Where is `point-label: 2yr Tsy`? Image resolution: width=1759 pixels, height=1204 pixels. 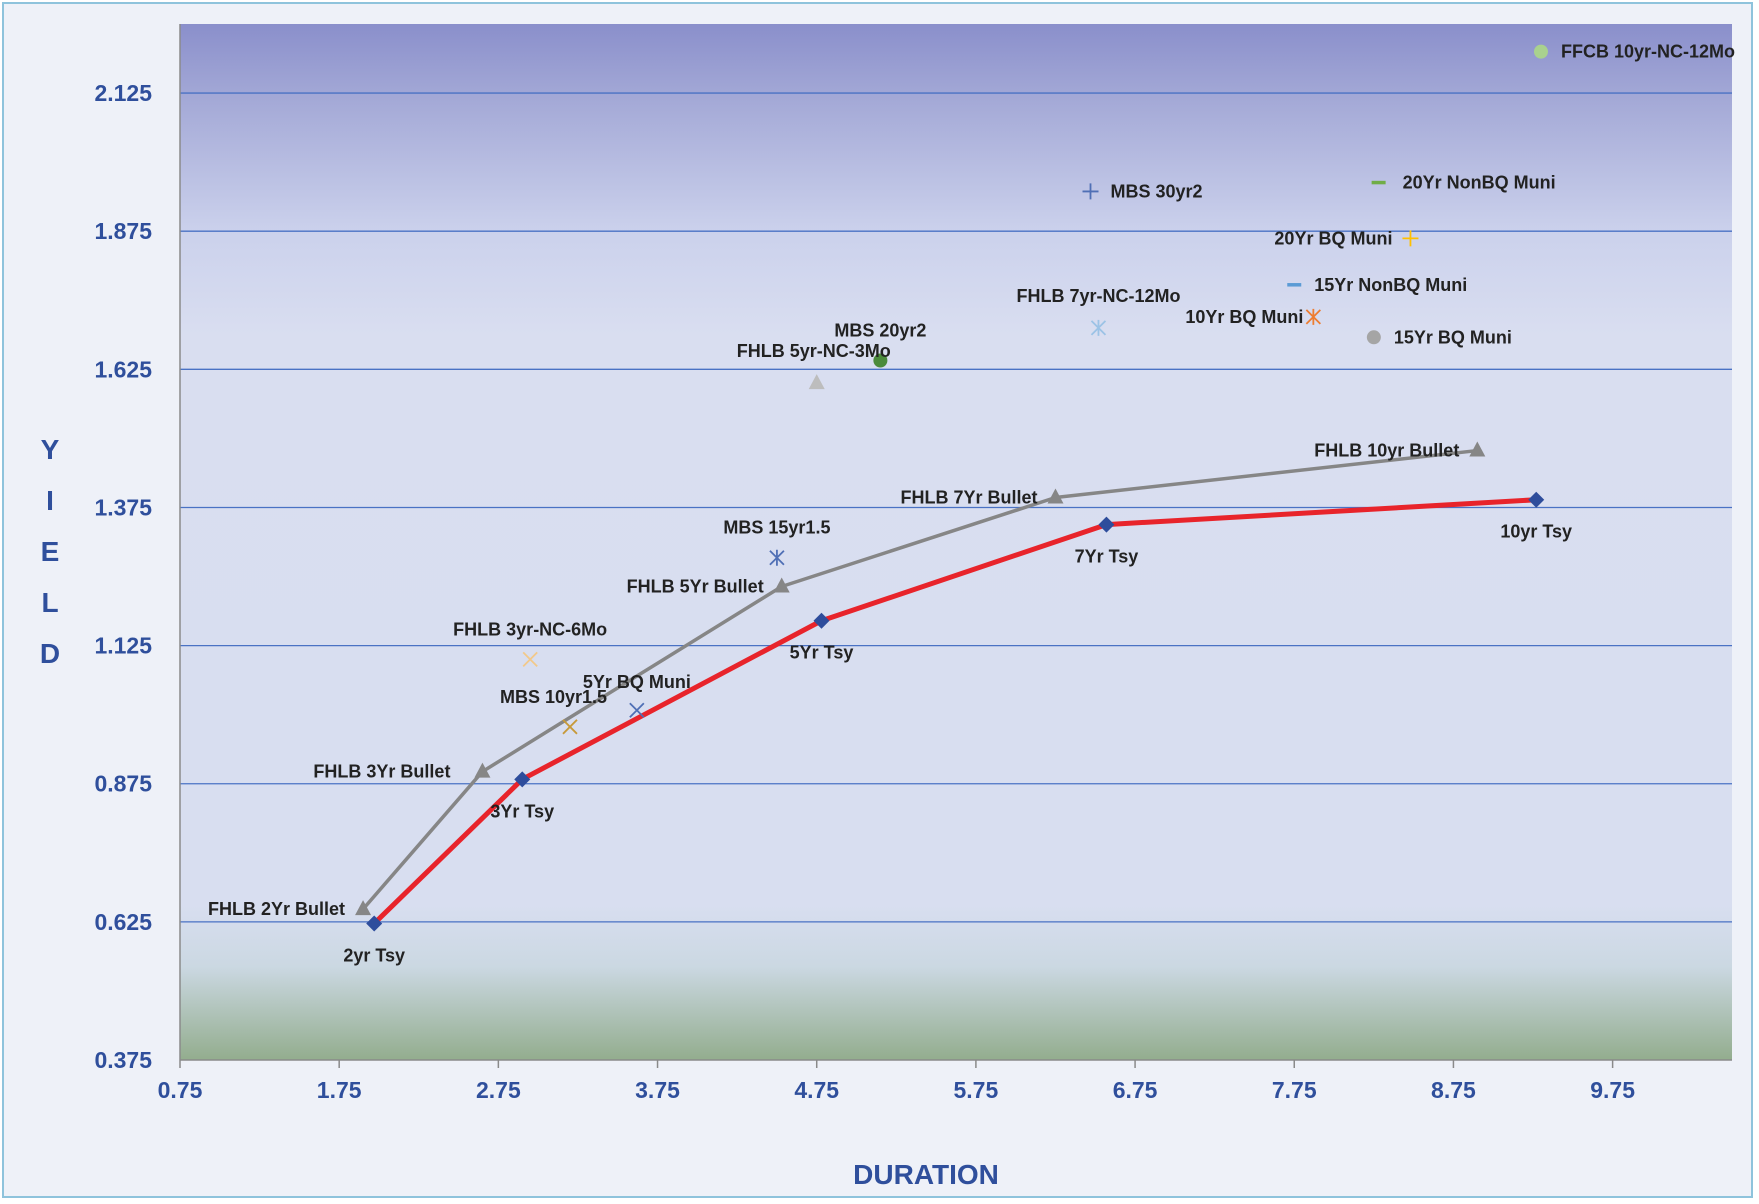
point-label: 2yr Tsy is located at coordinates (374, 956).